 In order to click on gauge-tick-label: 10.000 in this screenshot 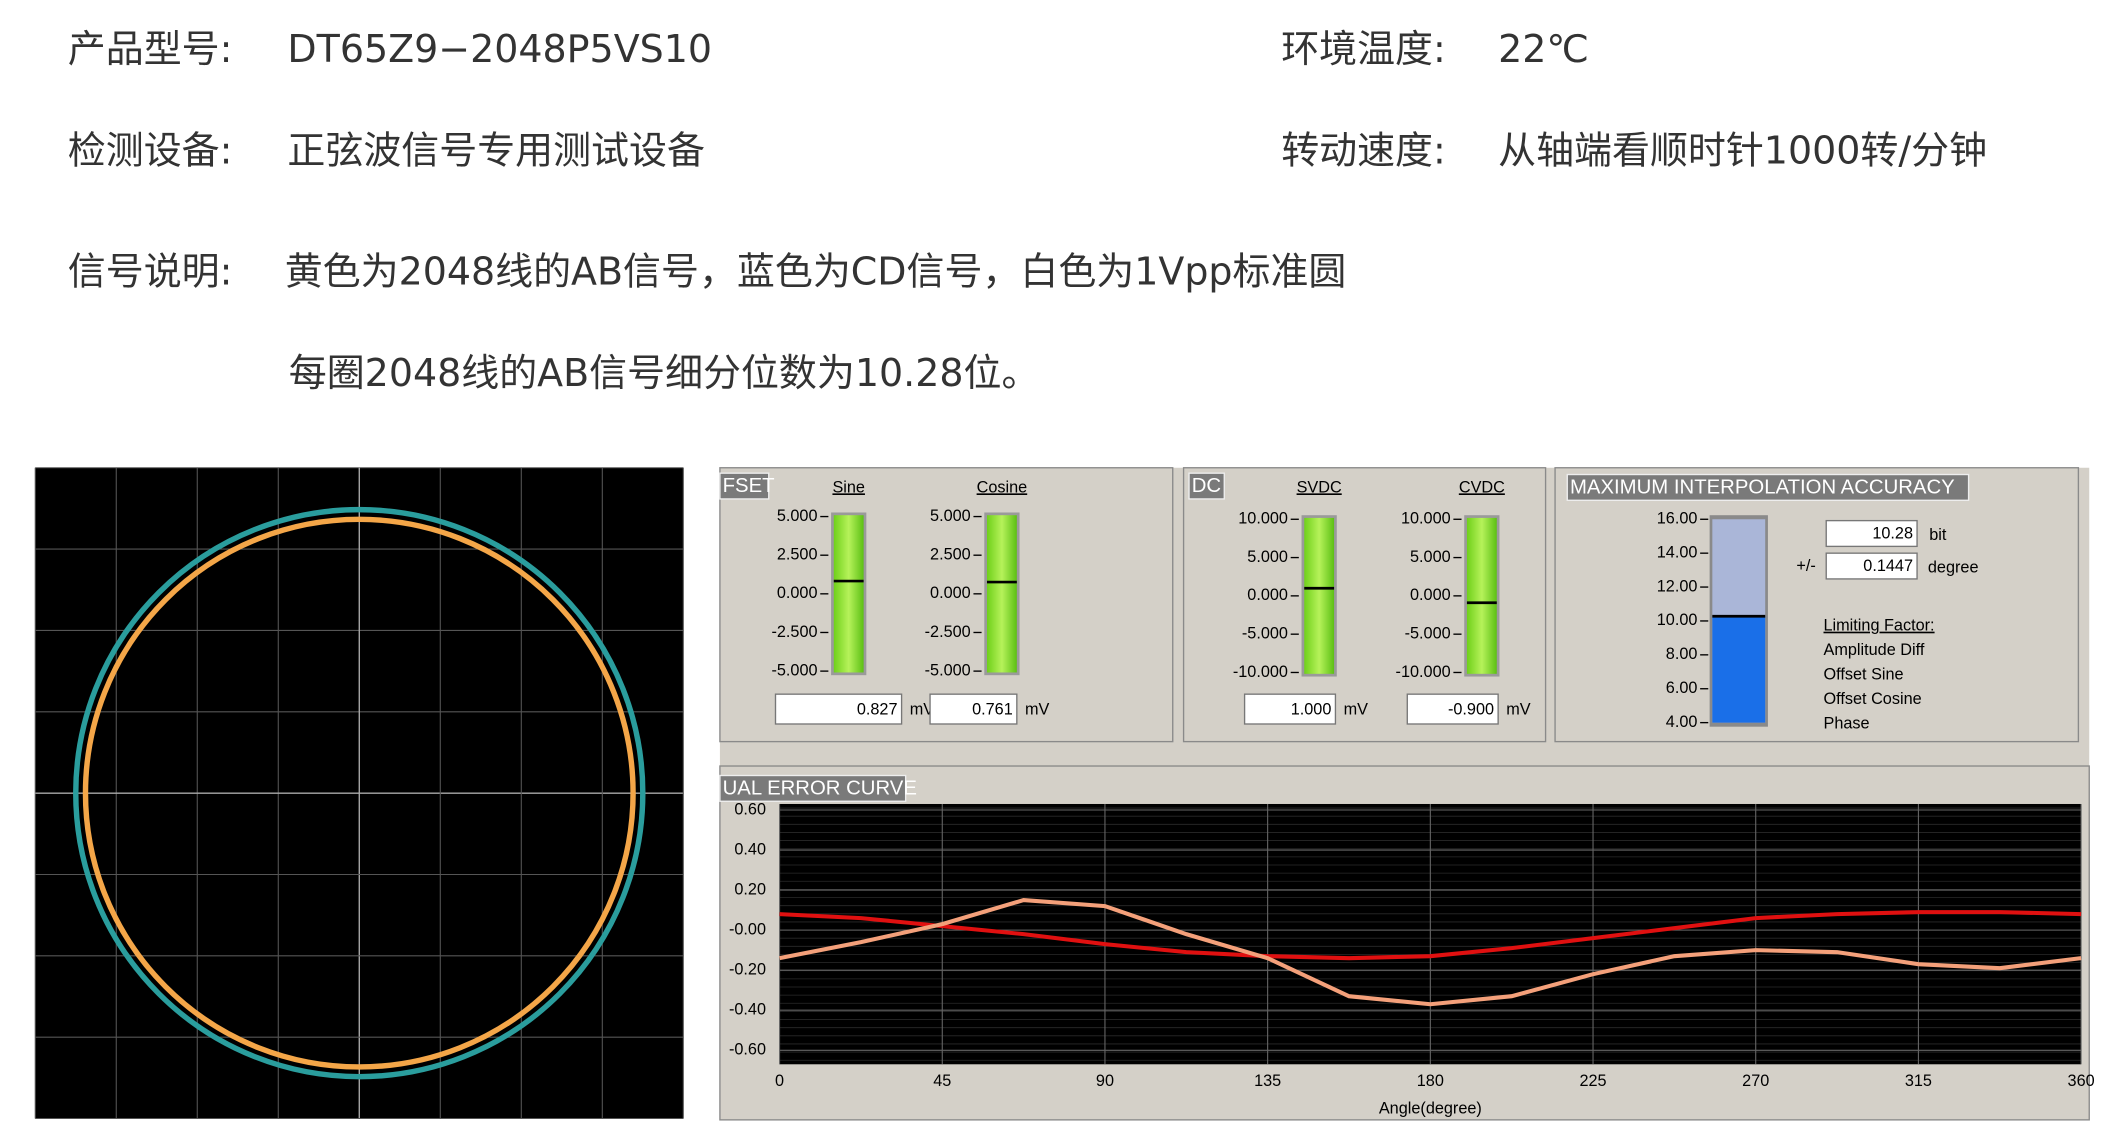, I will do `click(1426, 519)`.